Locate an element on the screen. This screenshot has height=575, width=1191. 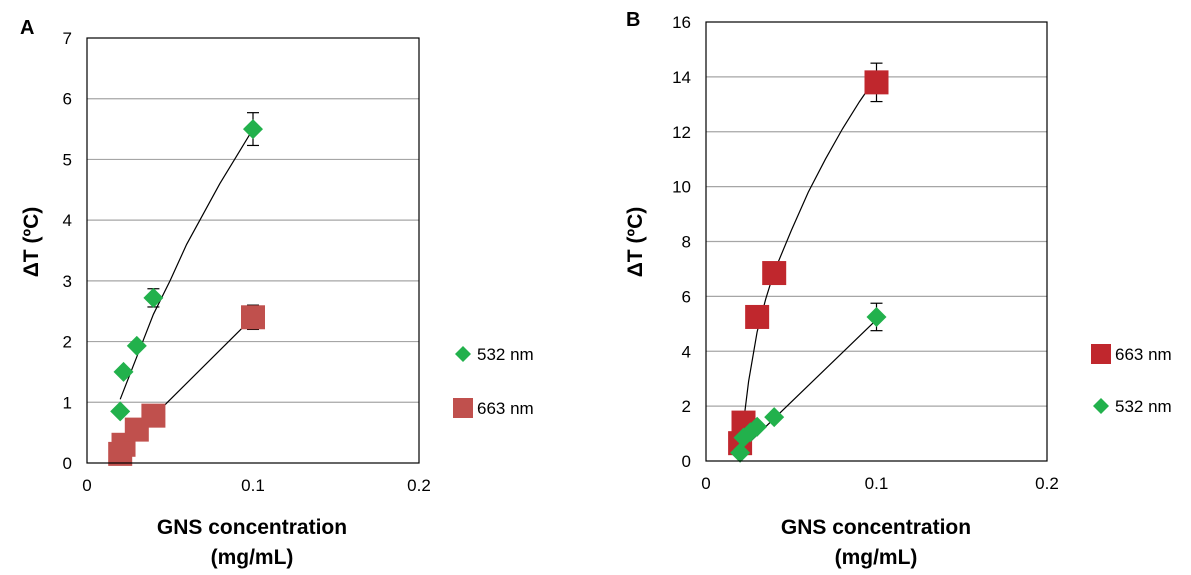
trendline-a-532nm is located at coordinates (186, 264).